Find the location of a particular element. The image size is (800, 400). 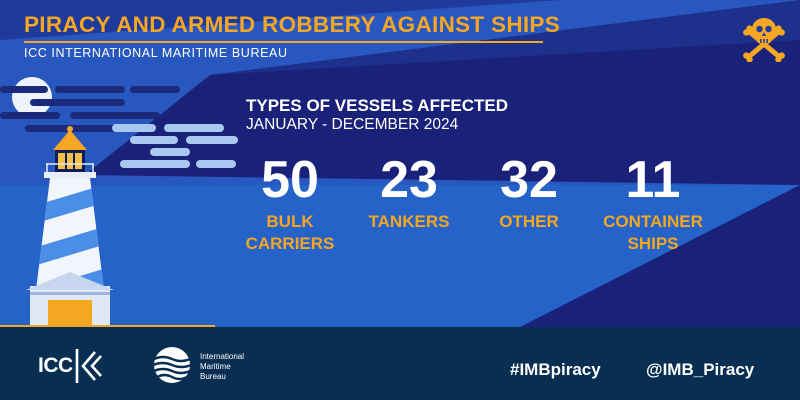

stat-value: 50 is located at coordinates (290, 180).